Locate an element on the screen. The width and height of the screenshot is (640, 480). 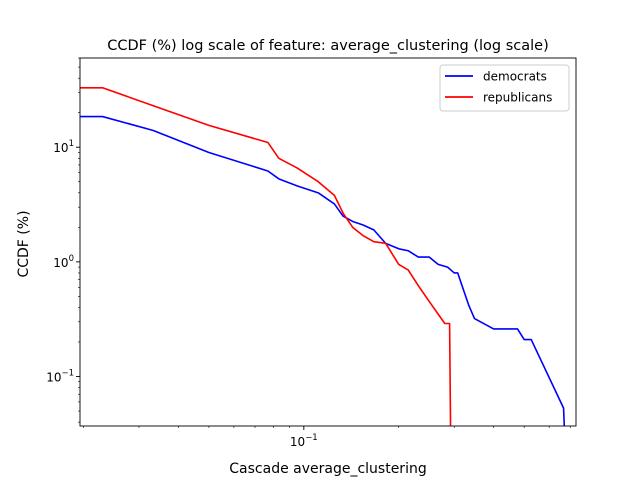
y-tick-label: 10¹ is located at coordinates (63, 147).